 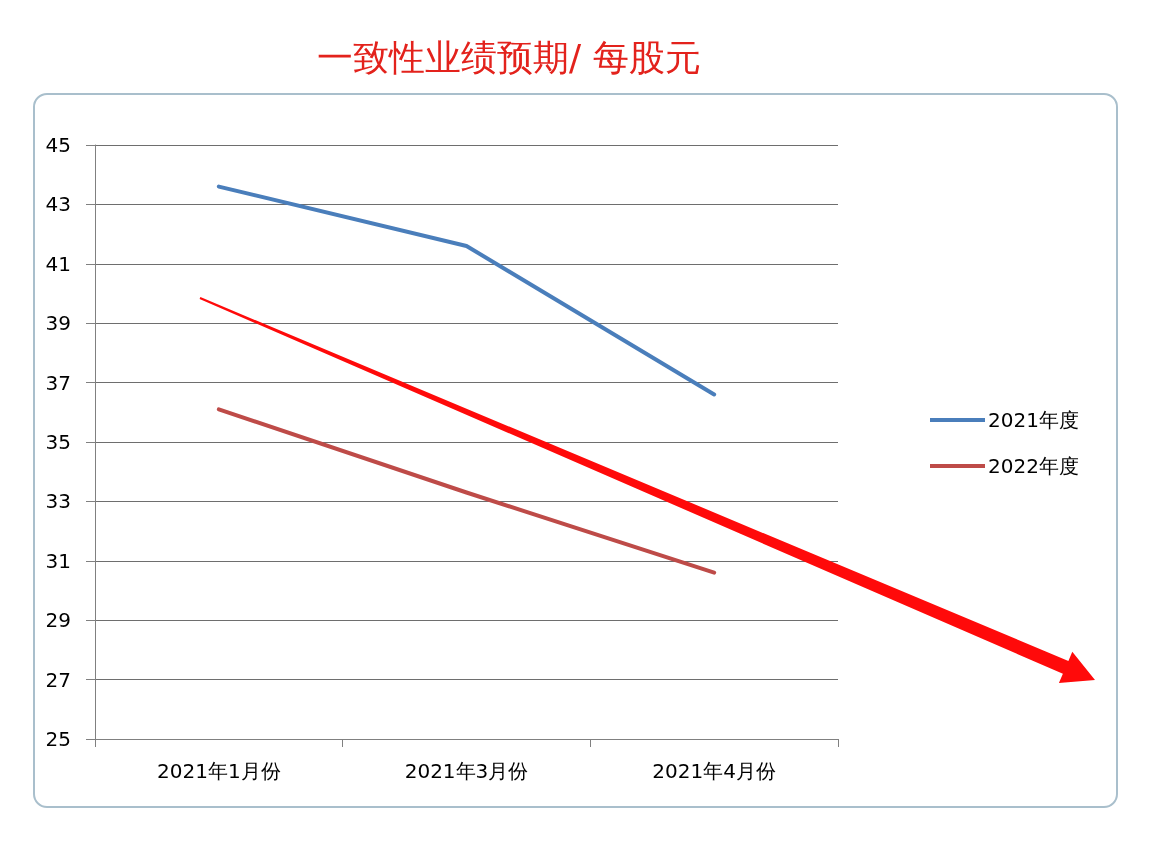 What do you see at coordinates (58, 382) in the screenshot?
I see `y-tick-label: 37` at bounding box center [58, 382].